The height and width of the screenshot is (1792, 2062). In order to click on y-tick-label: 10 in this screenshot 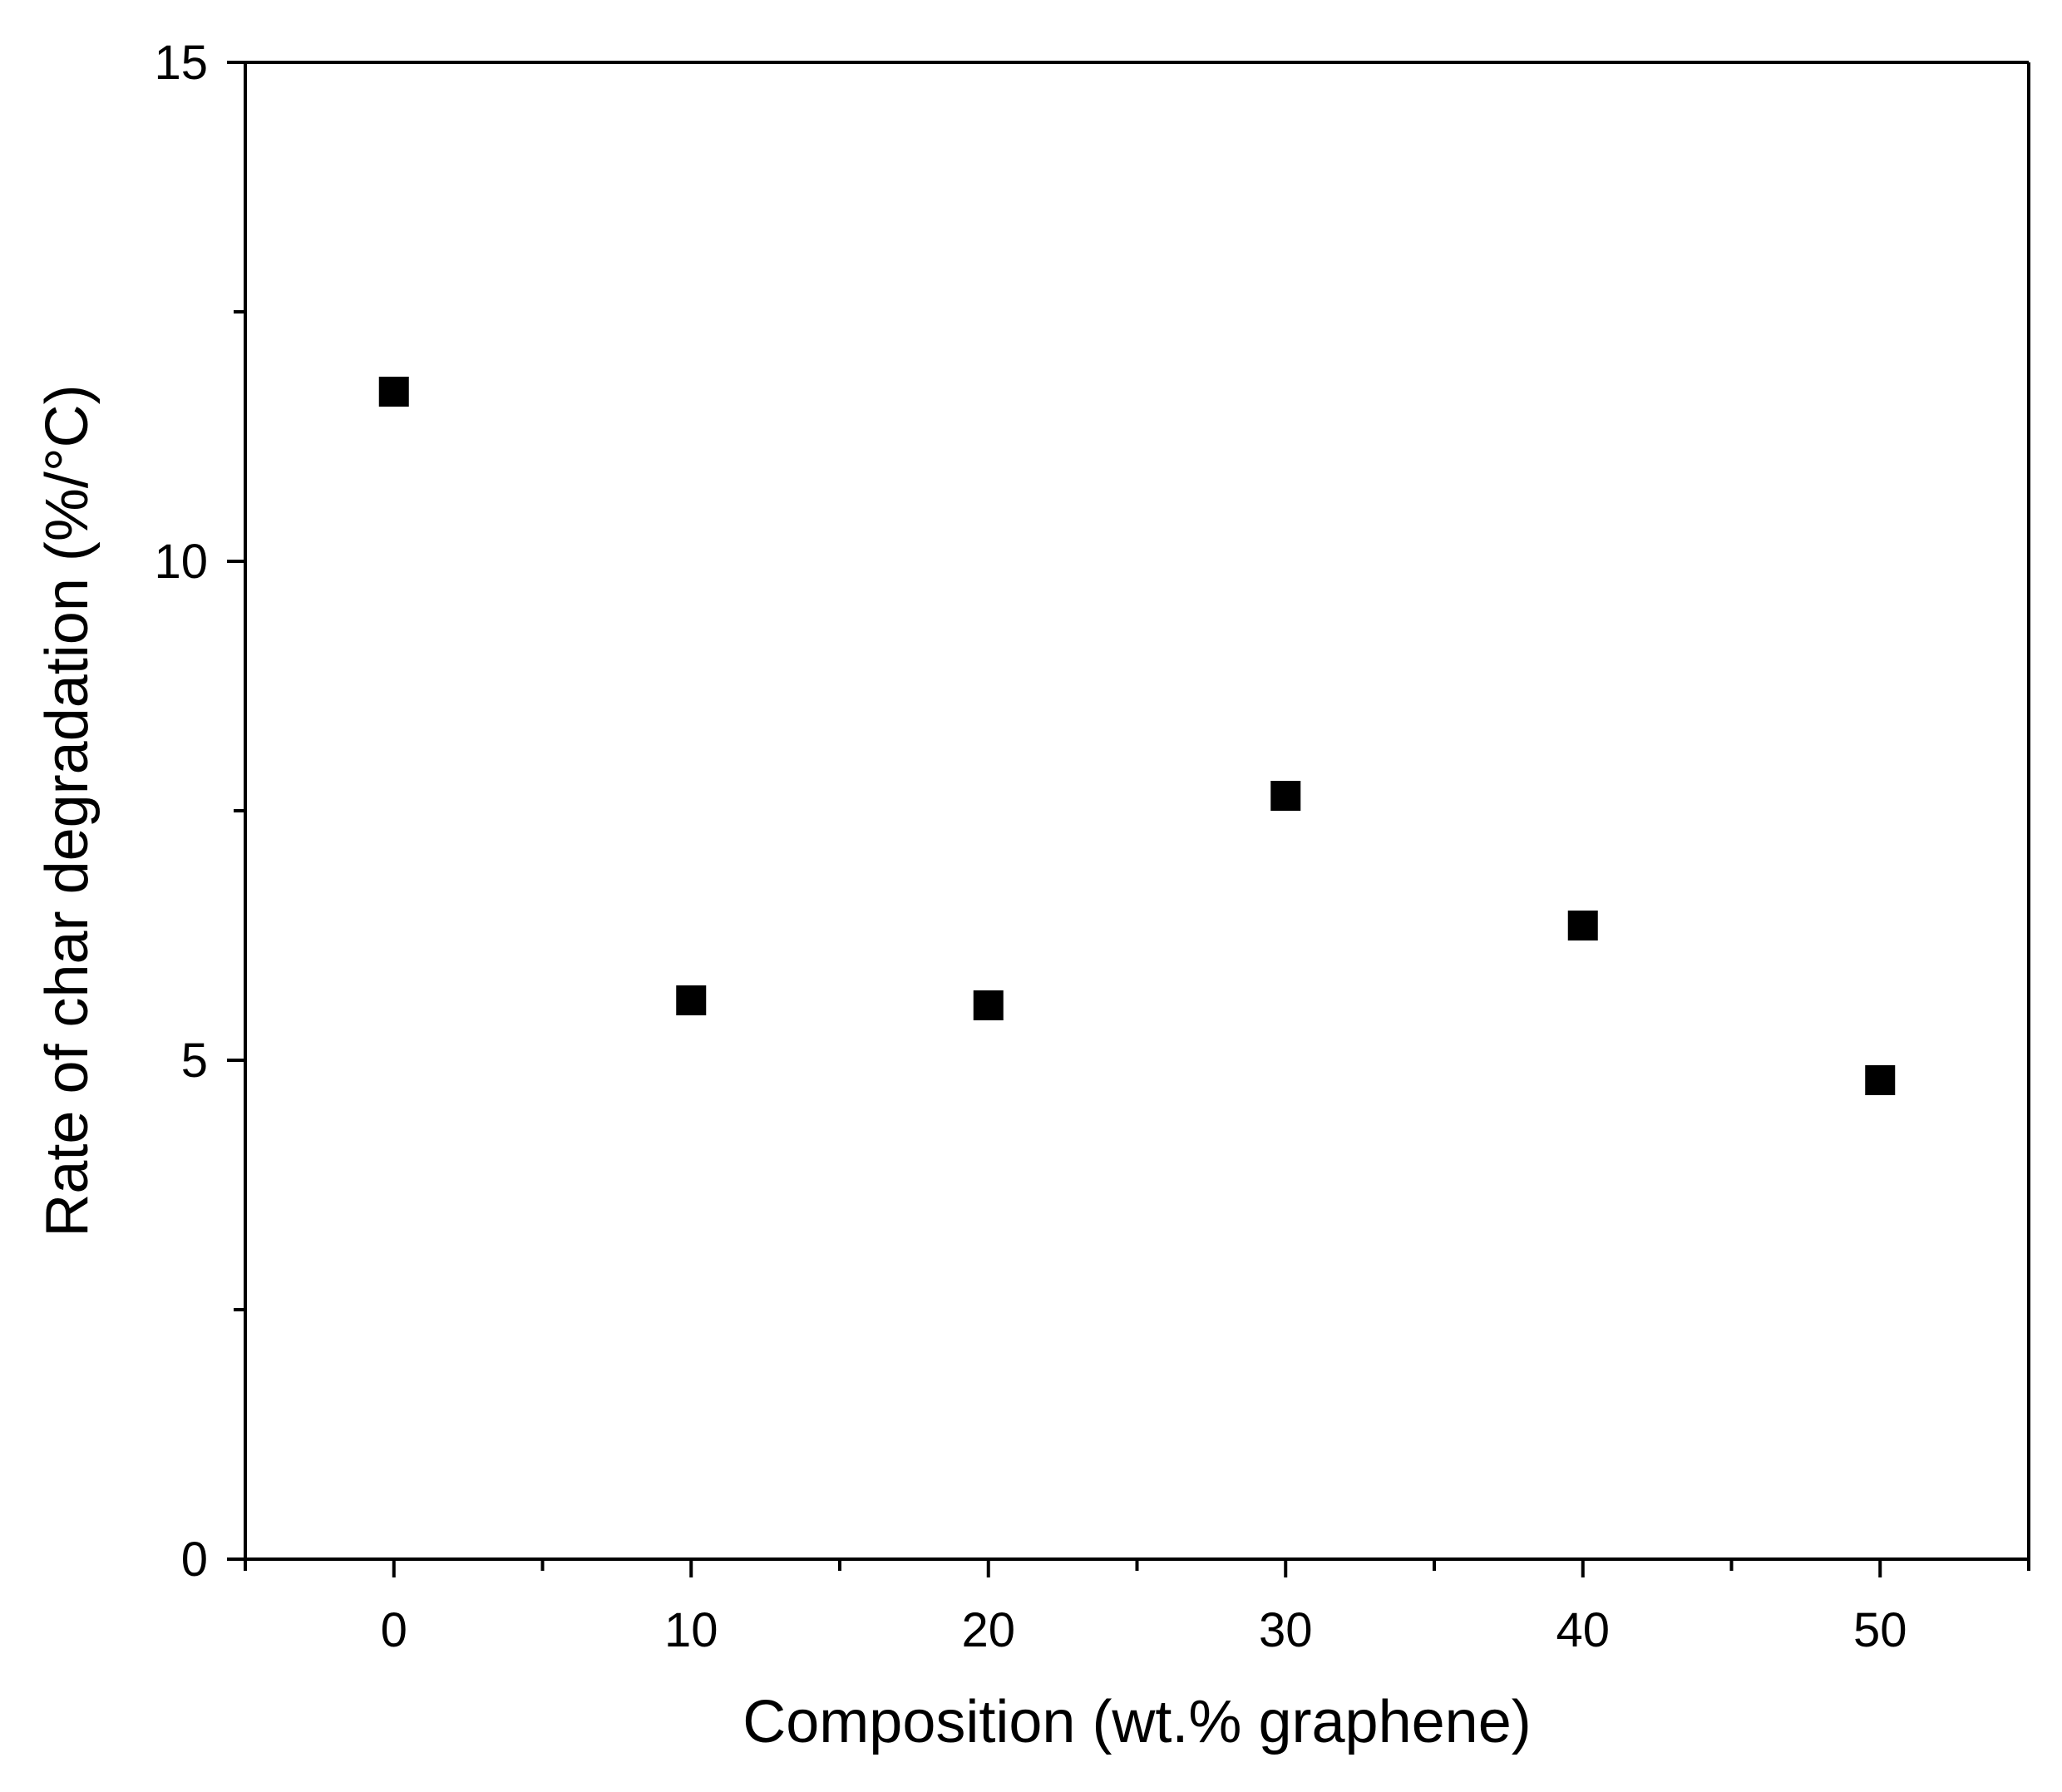, I will do `click(181, 562)`.